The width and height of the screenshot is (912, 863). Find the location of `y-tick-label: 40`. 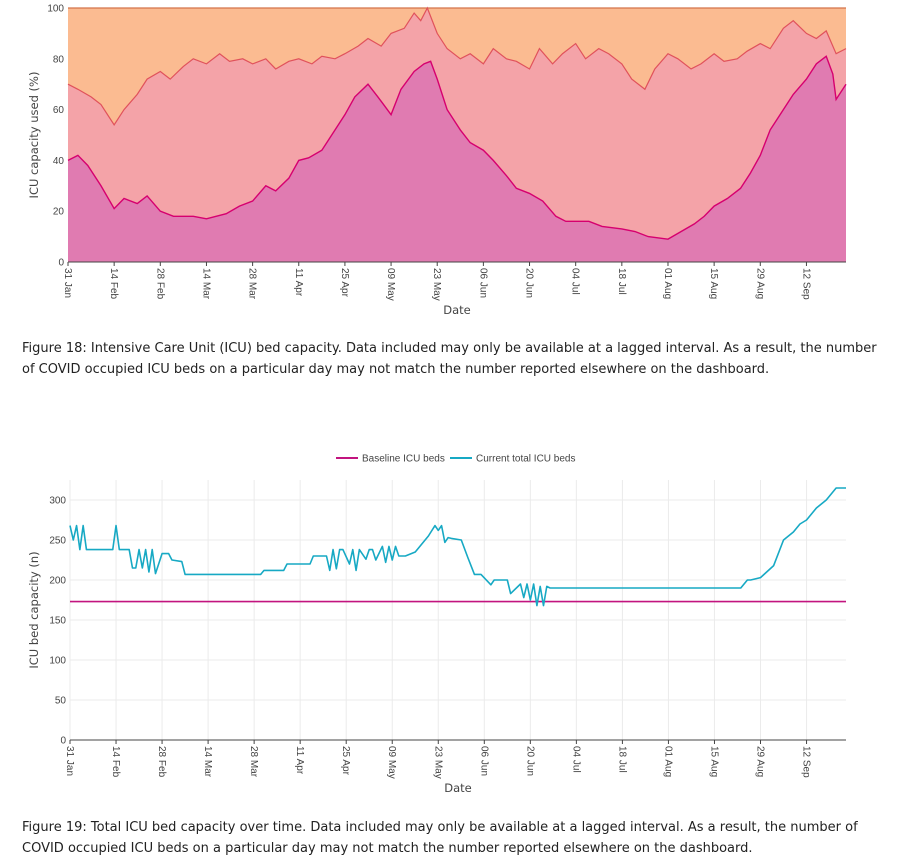

y-tick-label: 40 is located at coordinates (59, 161).